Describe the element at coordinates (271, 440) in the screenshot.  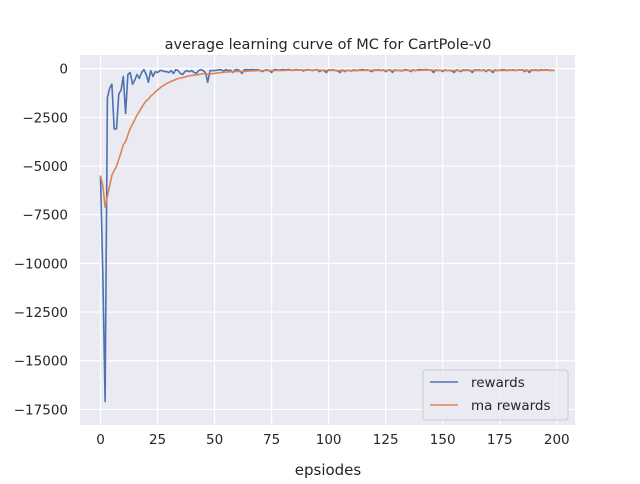
I see `x-tick-label: 75` at that location.